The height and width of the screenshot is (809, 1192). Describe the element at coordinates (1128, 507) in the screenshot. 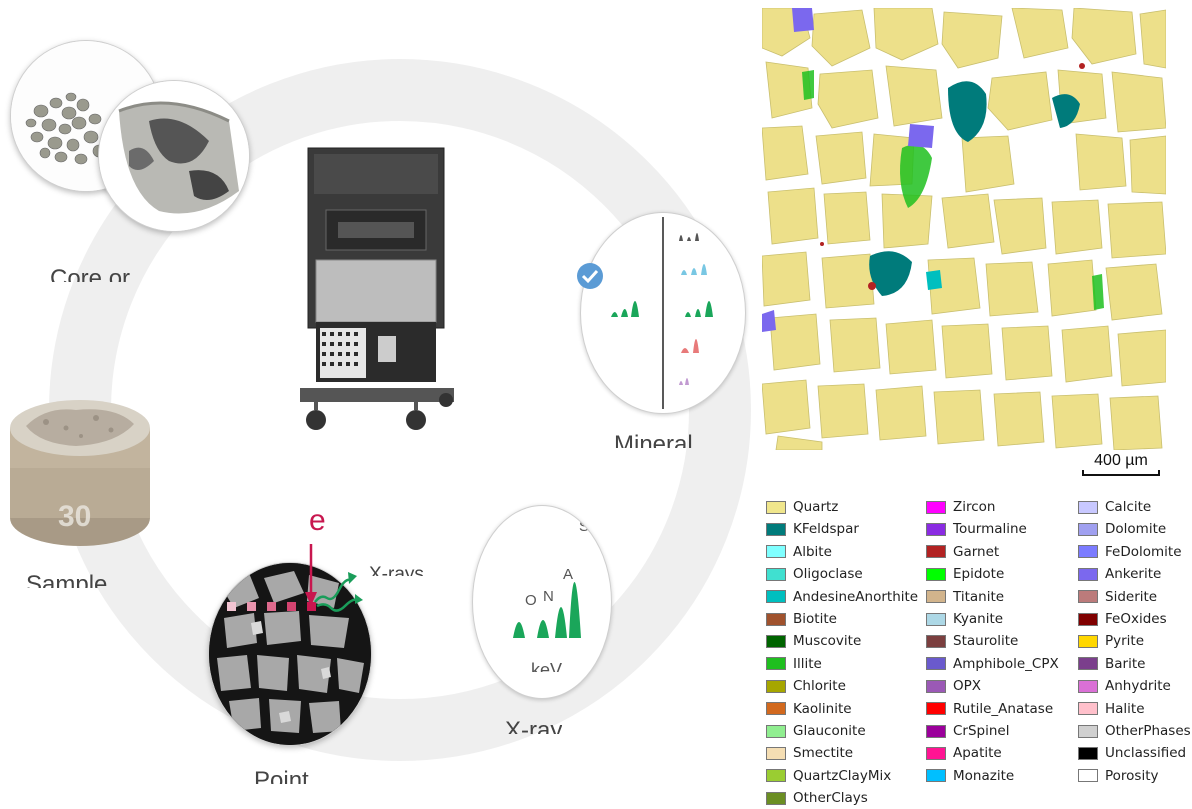

I see `legend-label: Calcite` at that location.